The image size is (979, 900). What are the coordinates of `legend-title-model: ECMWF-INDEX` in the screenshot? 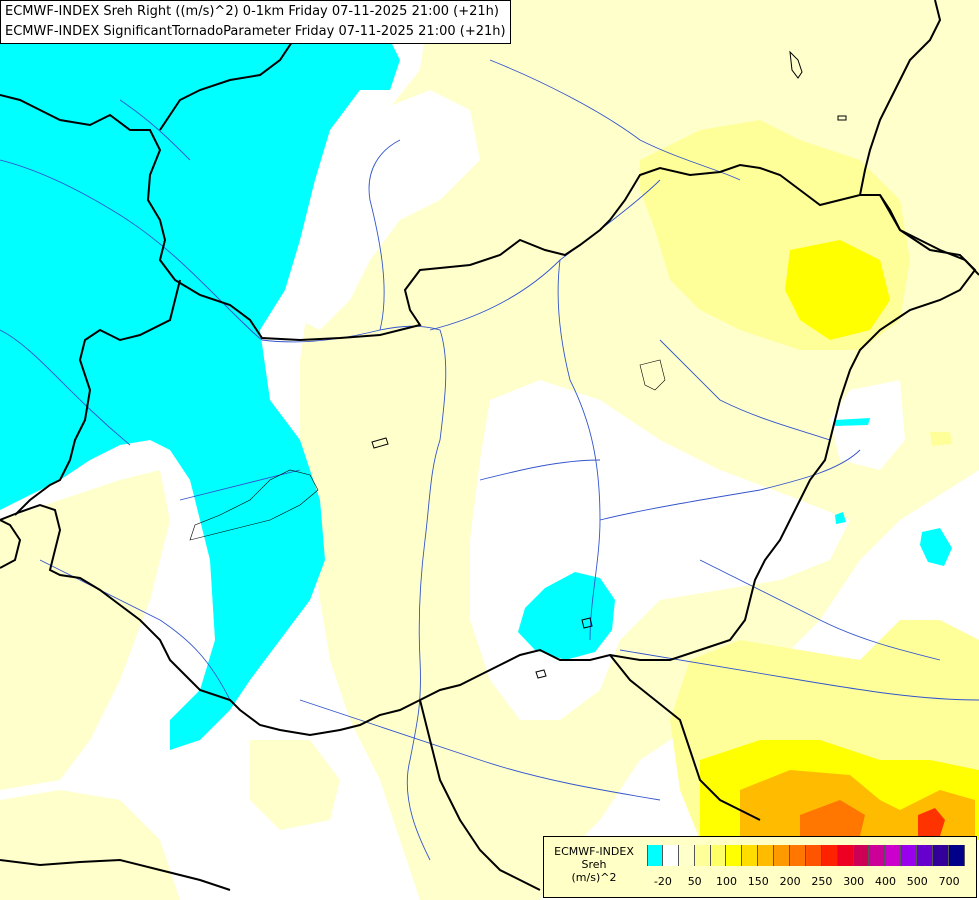 It's located at (594, 851).